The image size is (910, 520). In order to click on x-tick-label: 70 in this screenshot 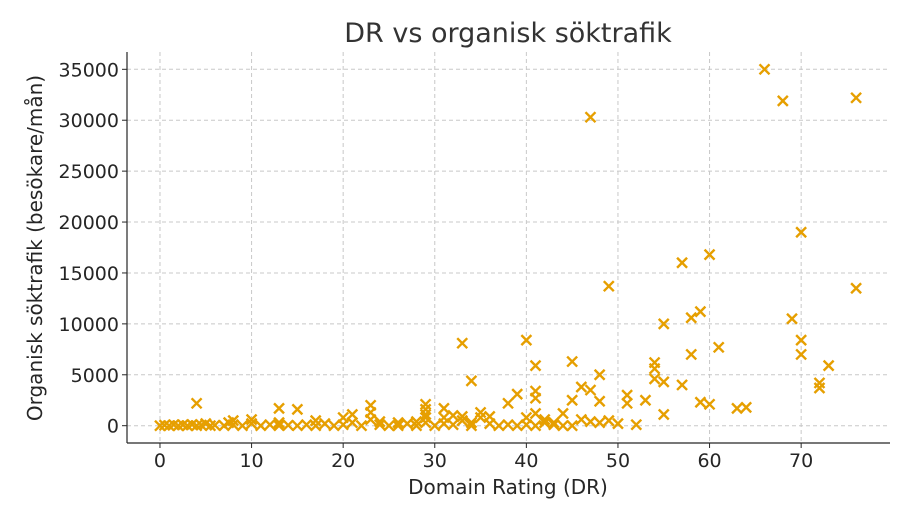, I will do `click(801, 461)`.